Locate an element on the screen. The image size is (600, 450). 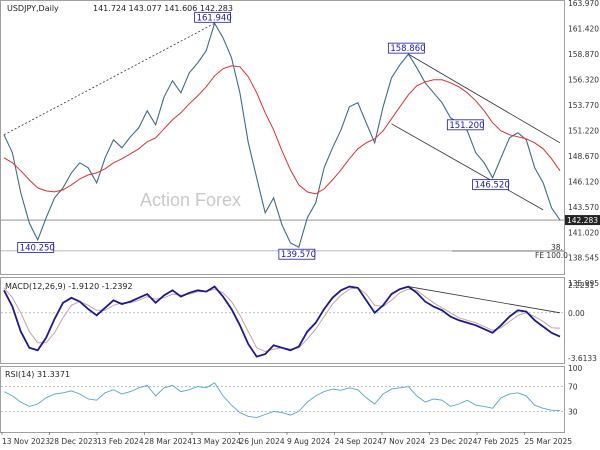
annotation-label-5: 146.520 is located at coordinates (492, 186).